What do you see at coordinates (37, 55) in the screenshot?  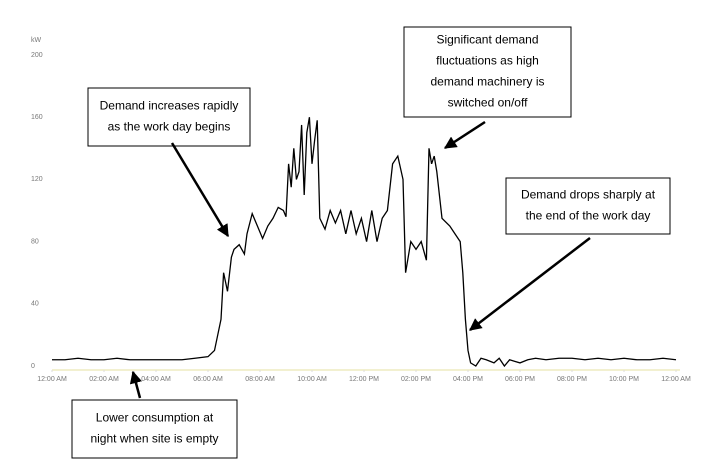 I see `y-tick-label: 200` at bounding box center [37, 55].